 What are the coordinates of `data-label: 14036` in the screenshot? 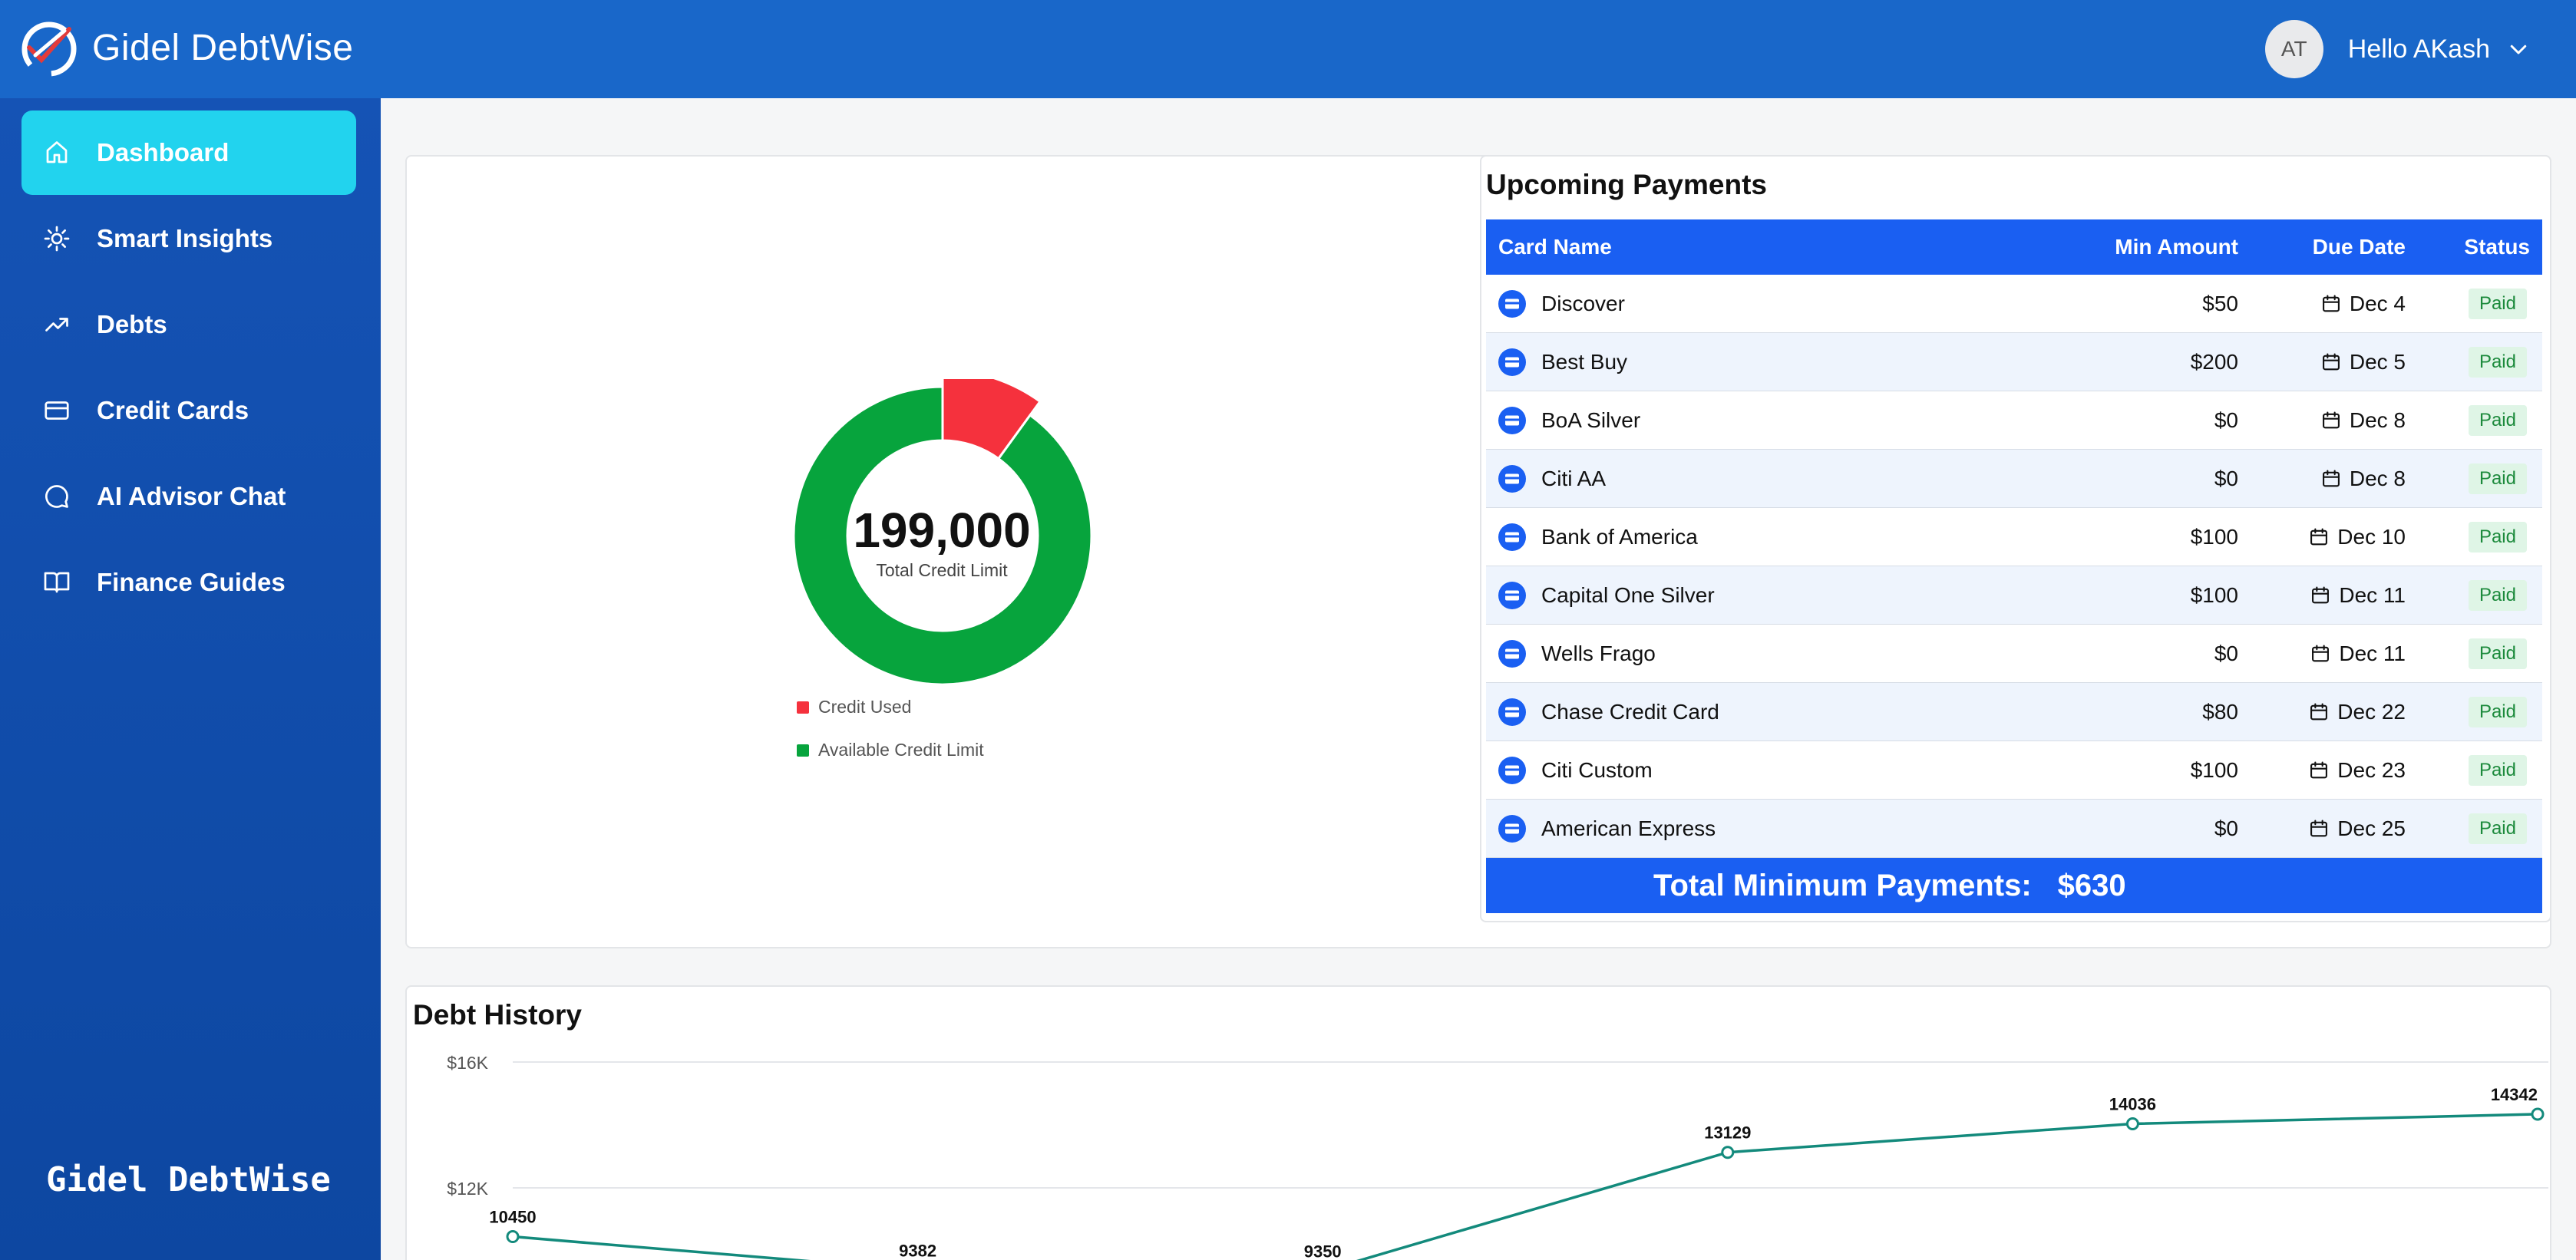 It's located at (2132, 1104).